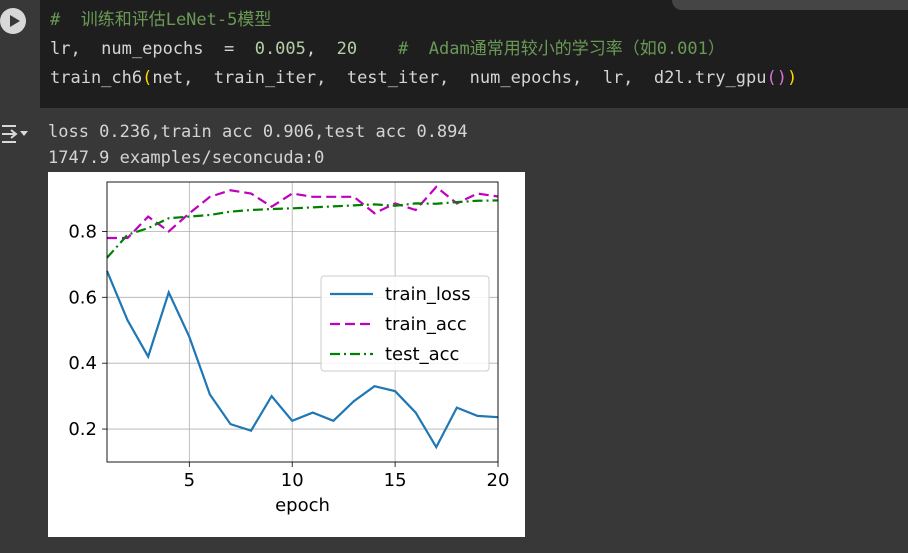 This screenshot has height=553, width=908. I want to click on legend-label: test_acc, so click(422, 354).